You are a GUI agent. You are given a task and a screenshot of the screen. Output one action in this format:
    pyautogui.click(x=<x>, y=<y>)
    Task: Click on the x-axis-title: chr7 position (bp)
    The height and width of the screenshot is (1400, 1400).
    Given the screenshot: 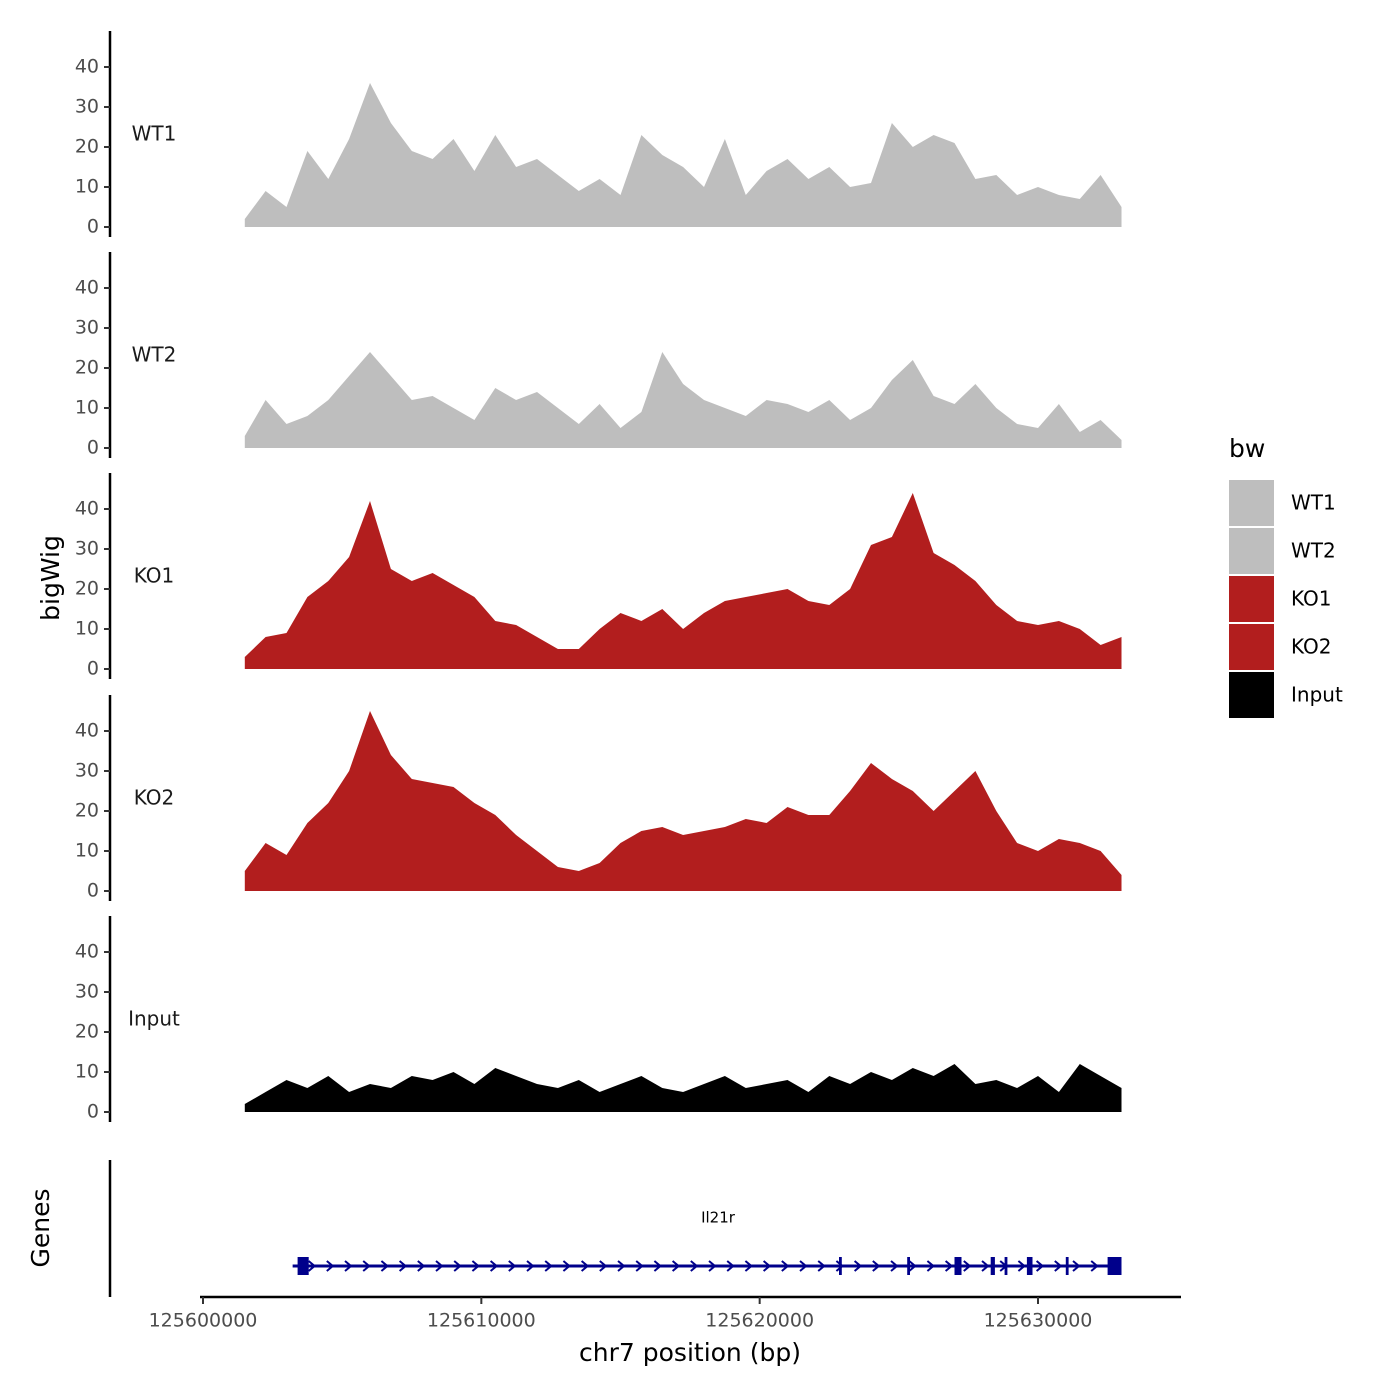 What is the action you would take?
    pyautogui.click(x=690, y=1352)
    